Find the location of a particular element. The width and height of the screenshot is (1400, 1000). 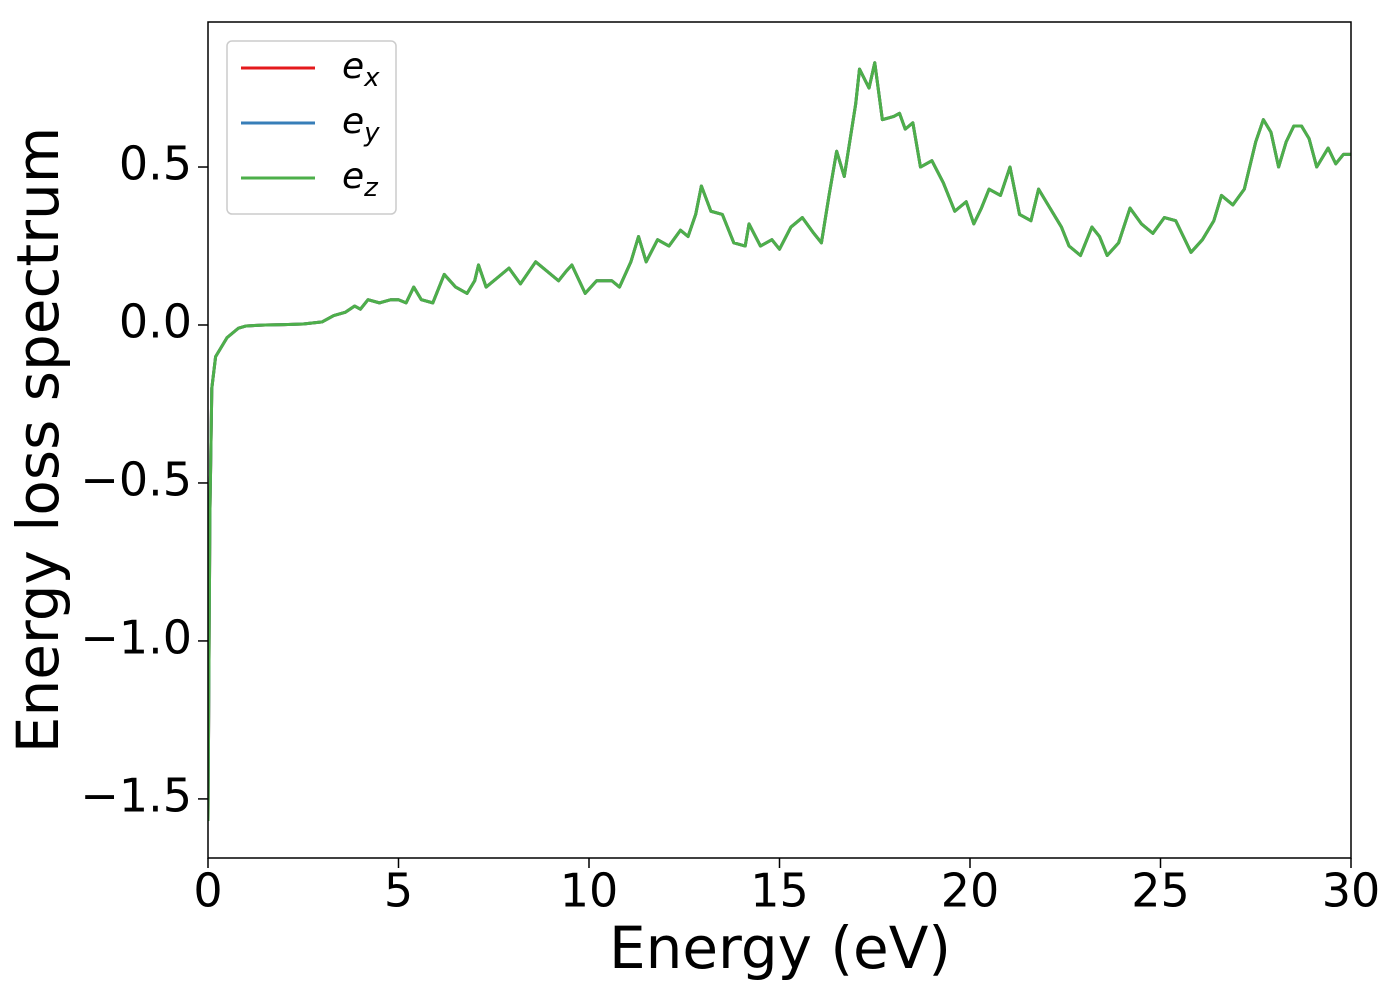

legend-label: ey is located at coordinates (361, 124).